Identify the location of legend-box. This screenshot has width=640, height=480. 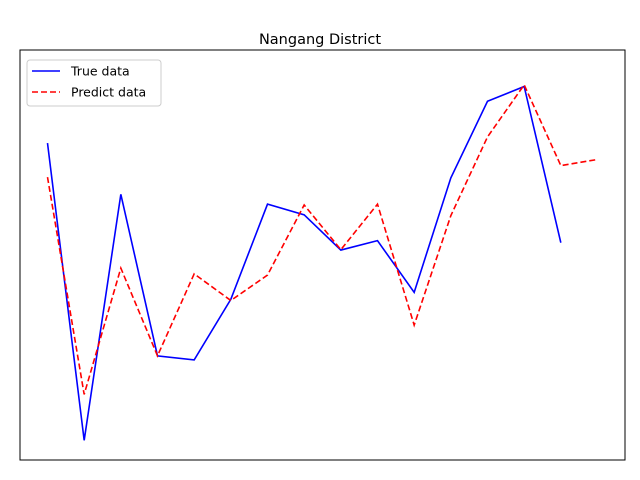
(94, 83).